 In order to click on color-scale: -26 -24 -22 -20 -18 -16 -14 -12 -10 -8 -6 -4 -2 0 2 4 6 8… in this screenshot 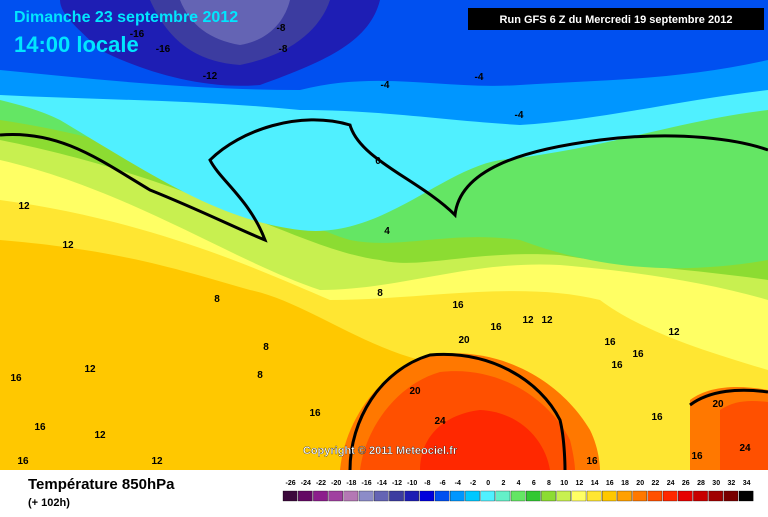, I will do `click(518, 491)`.